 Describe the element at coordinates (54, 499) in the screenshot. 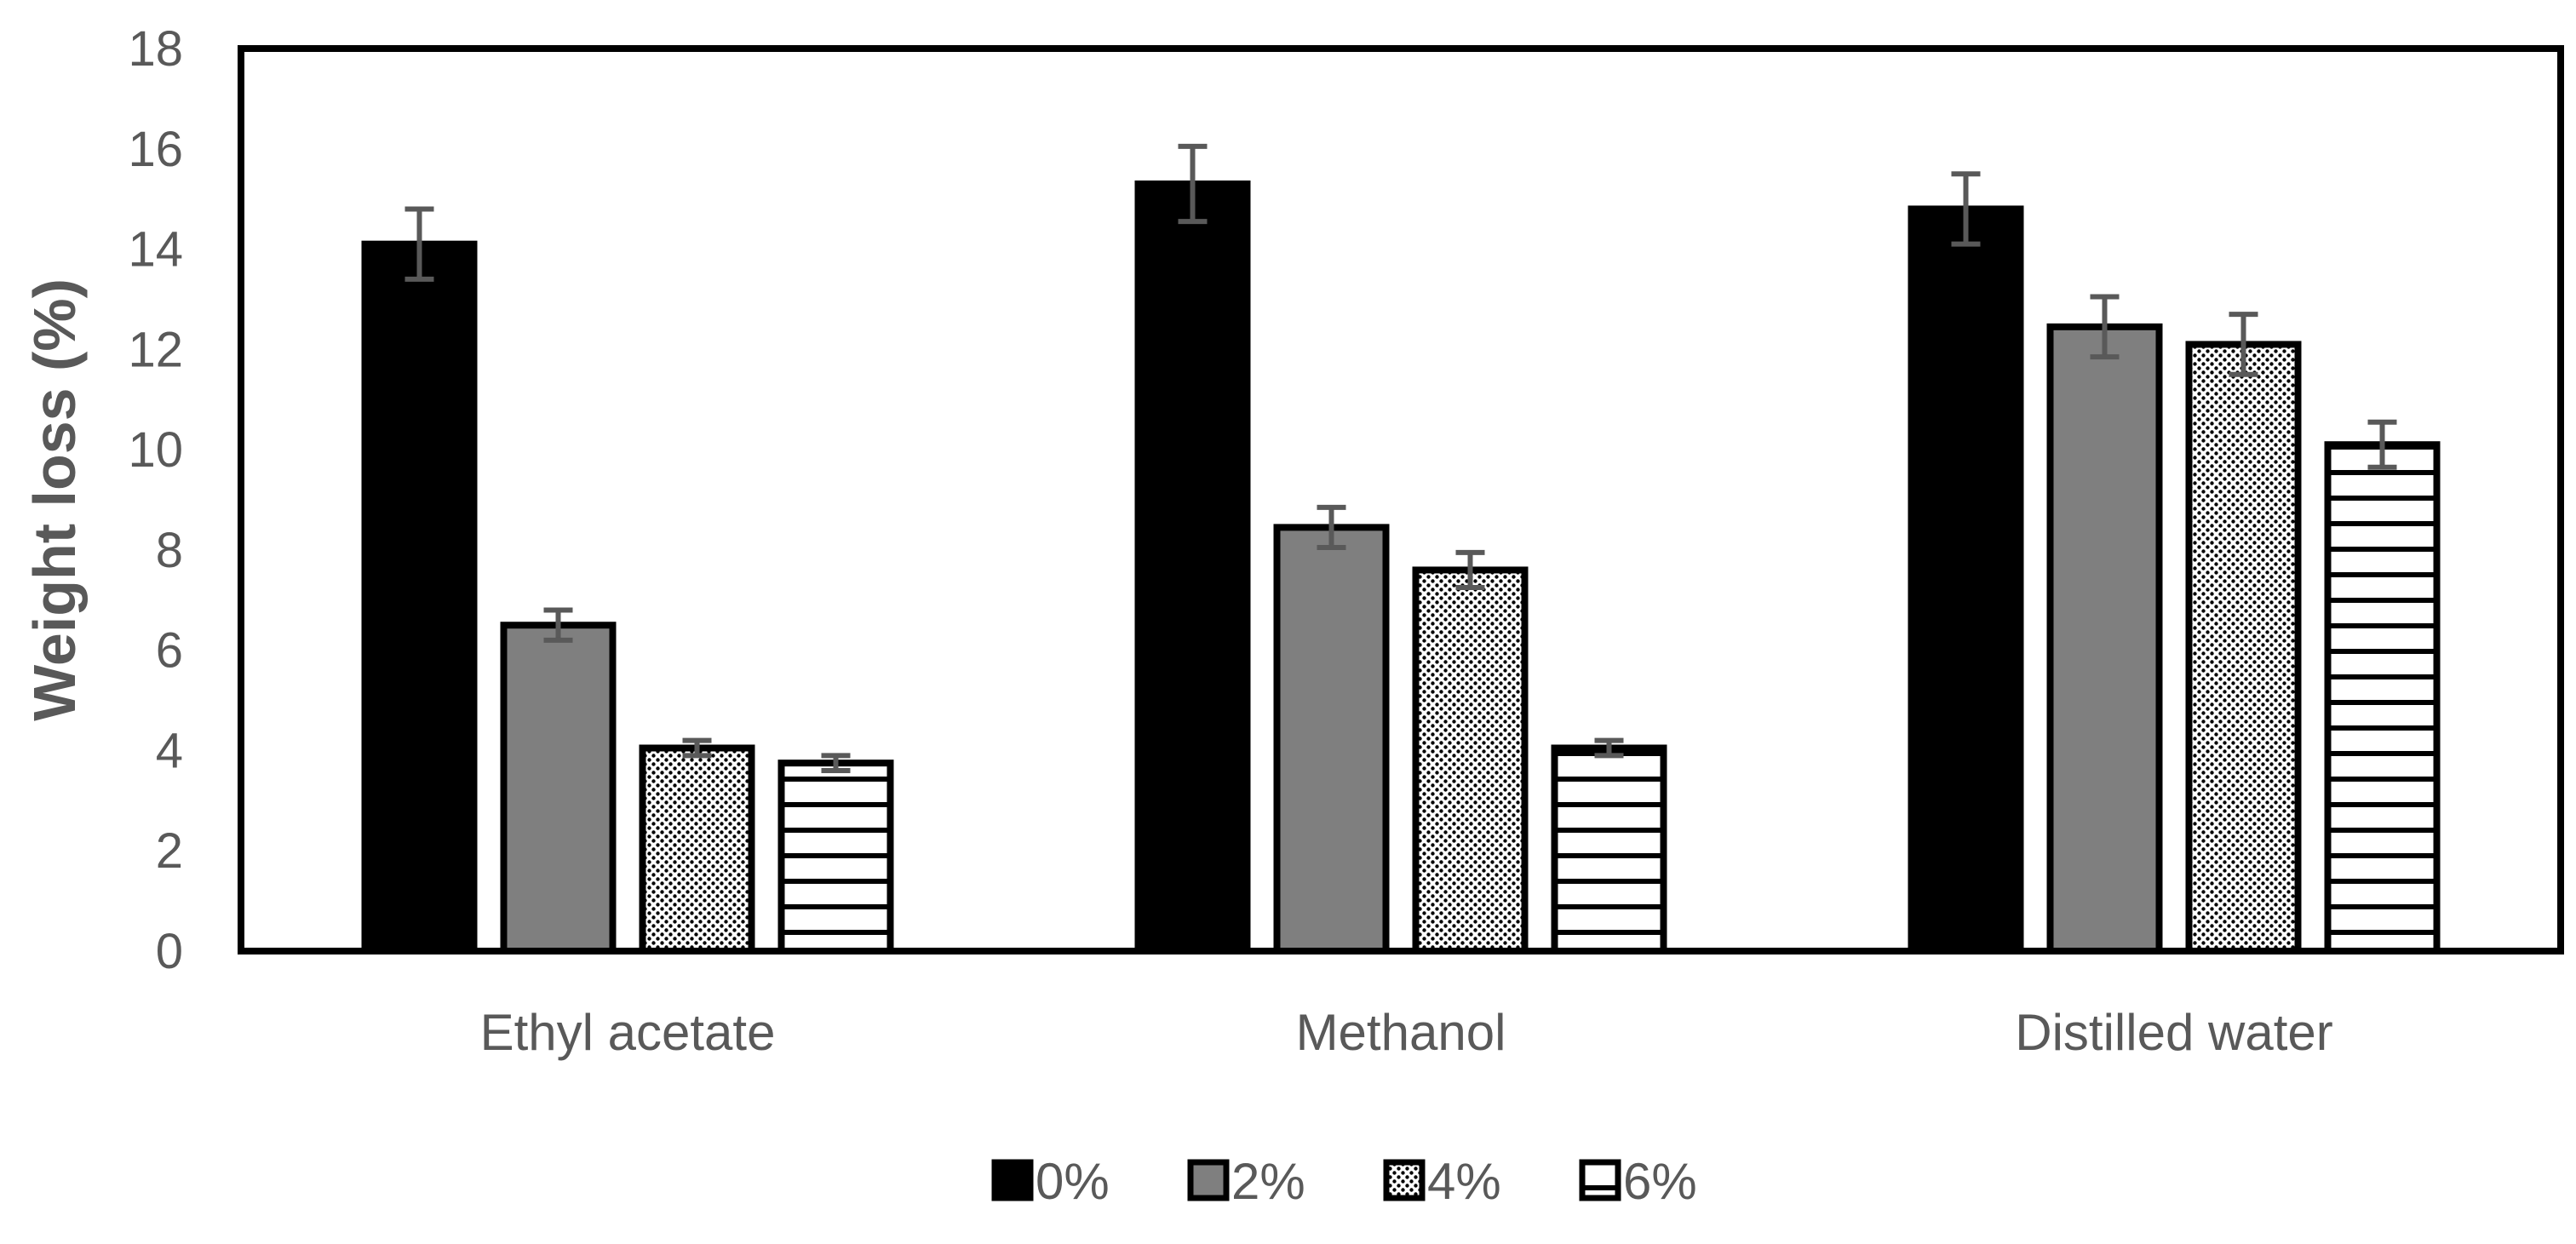

I see `y-axis-title: Weight loss (%)` at that location.